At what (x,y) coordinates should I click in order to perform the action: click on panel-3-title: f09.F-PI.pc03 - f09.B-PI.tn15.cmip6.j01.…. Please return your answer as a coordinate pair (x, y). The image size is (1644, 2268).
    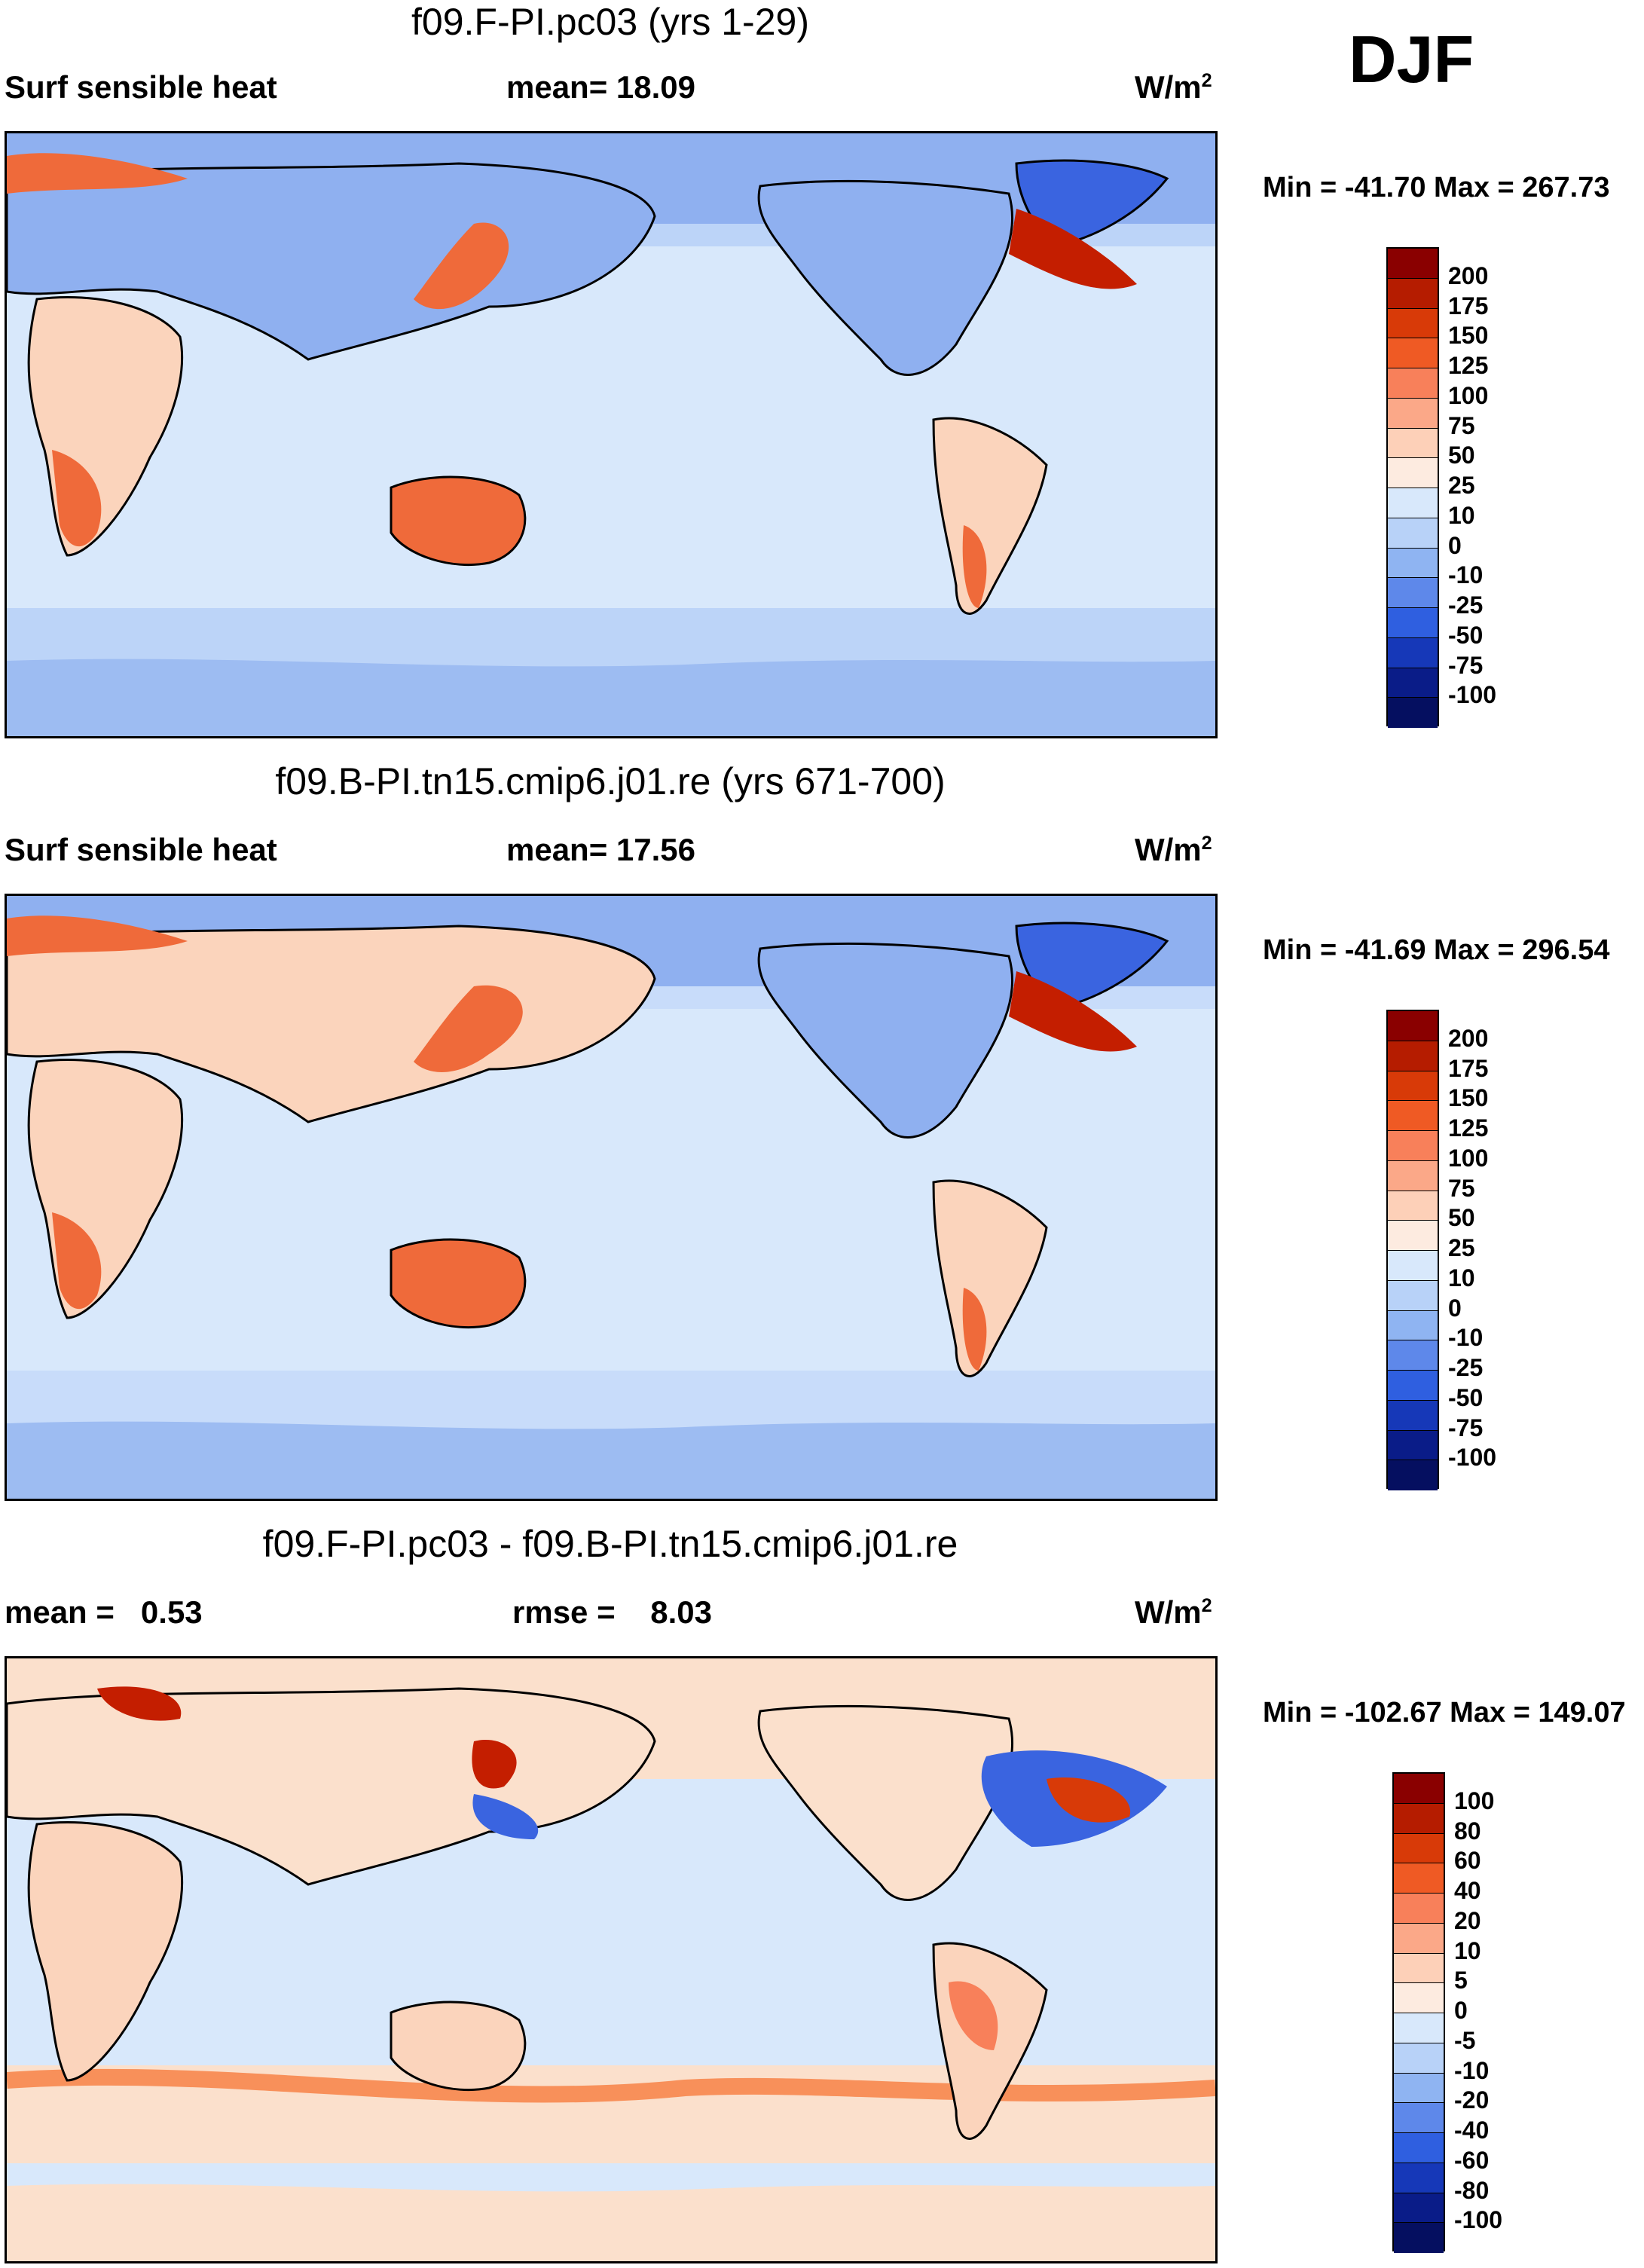
    Looking at the image, I should click on (610, 1544).